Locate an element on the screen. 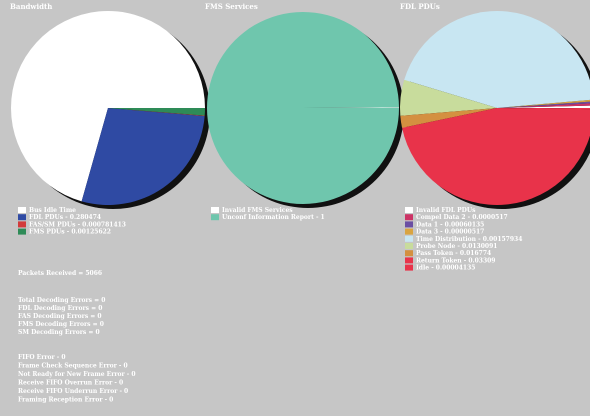 The width and height of the screenshot is (590, 416). legend-label: Data 3 - 0.00000517 is located at coordinates (450, 232).